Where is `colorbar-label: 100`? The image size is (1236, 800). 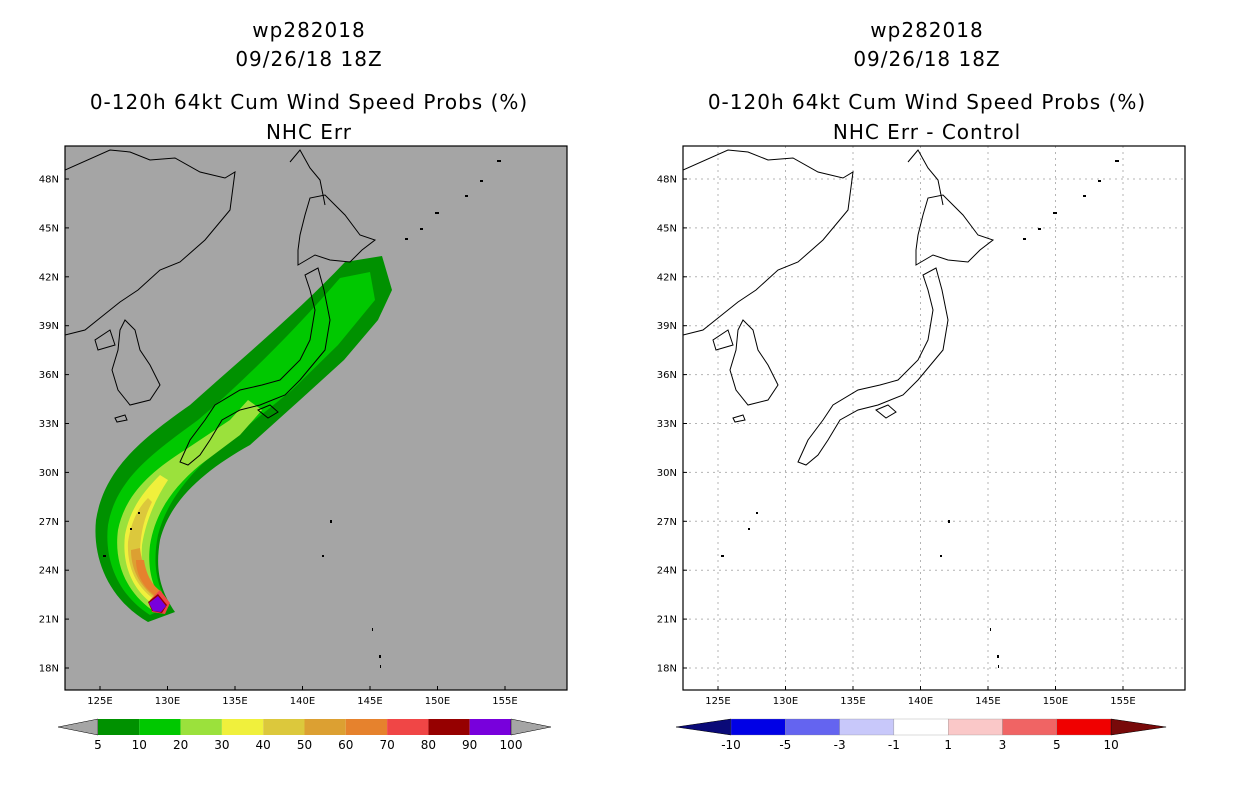 colorbar-label: 100 is located at coordinates (511, 745).